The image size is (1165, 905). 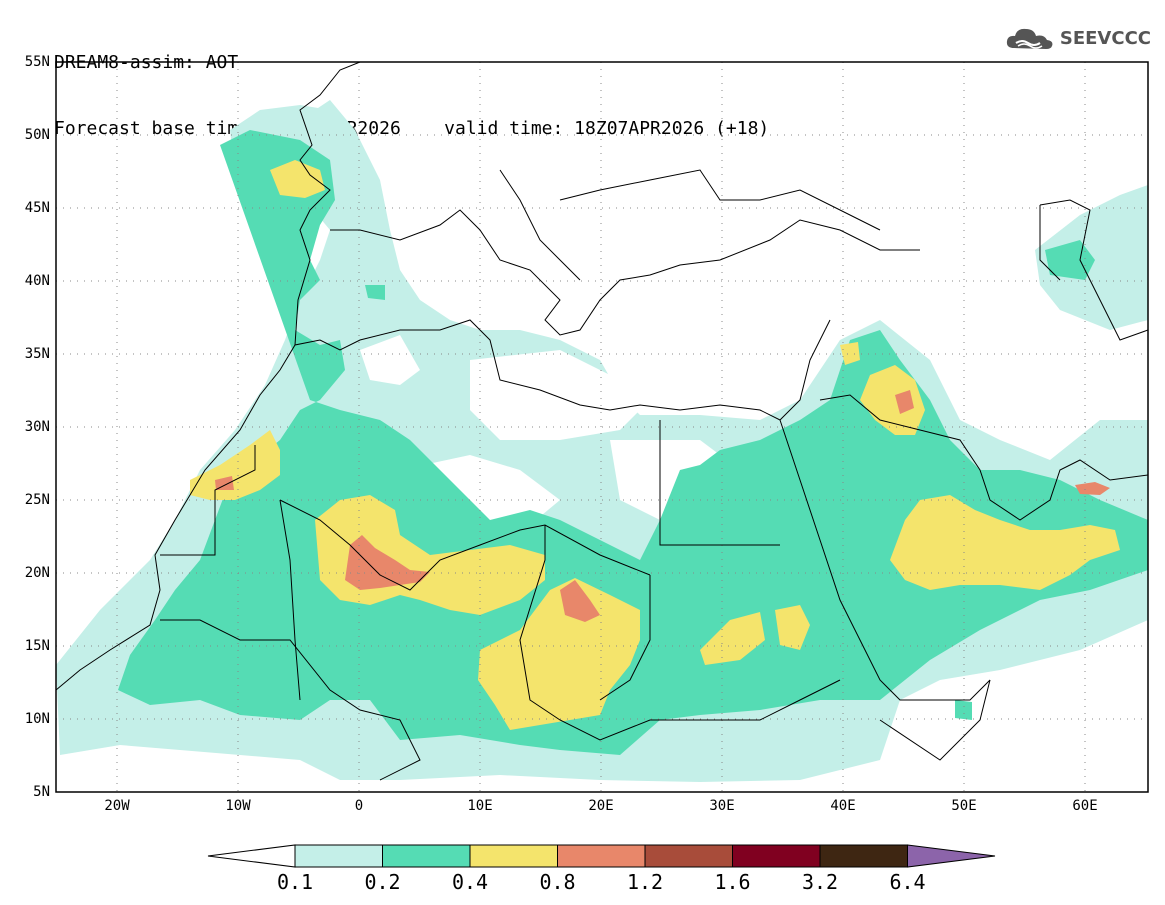 What do you see at coordinates (1105, 38) in the screenshot?
I see `logo-text: SEEVCCC` at bounding box center [1105, 38].